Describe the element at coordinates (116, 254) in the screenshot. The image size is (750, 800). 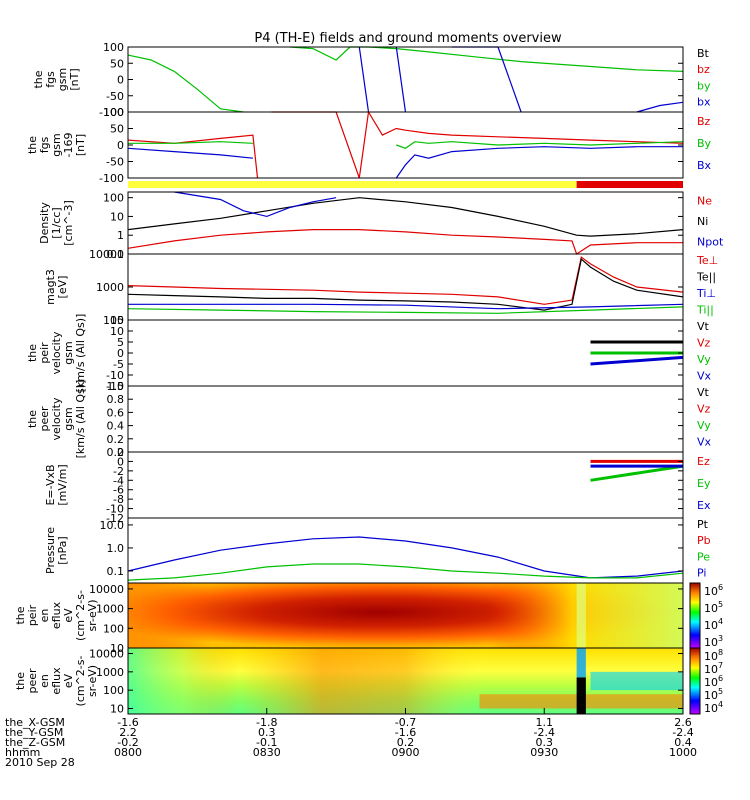
I see `y-tick-label: 0.1` at that location.